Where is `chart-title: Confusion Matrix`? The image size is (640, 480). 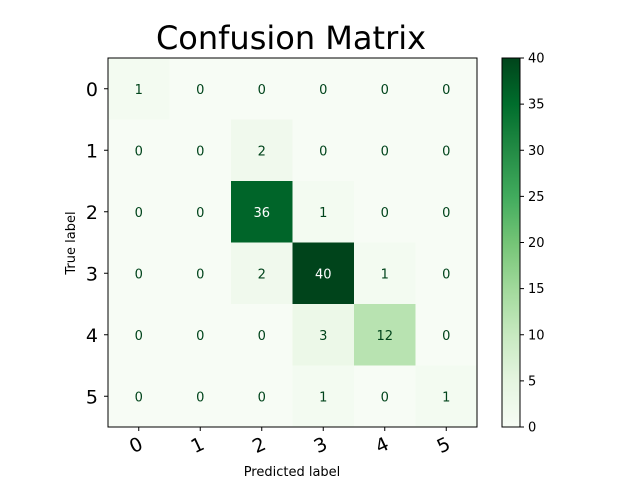
chart-title: Confusion Matrix is located at coordinates (291, 38).